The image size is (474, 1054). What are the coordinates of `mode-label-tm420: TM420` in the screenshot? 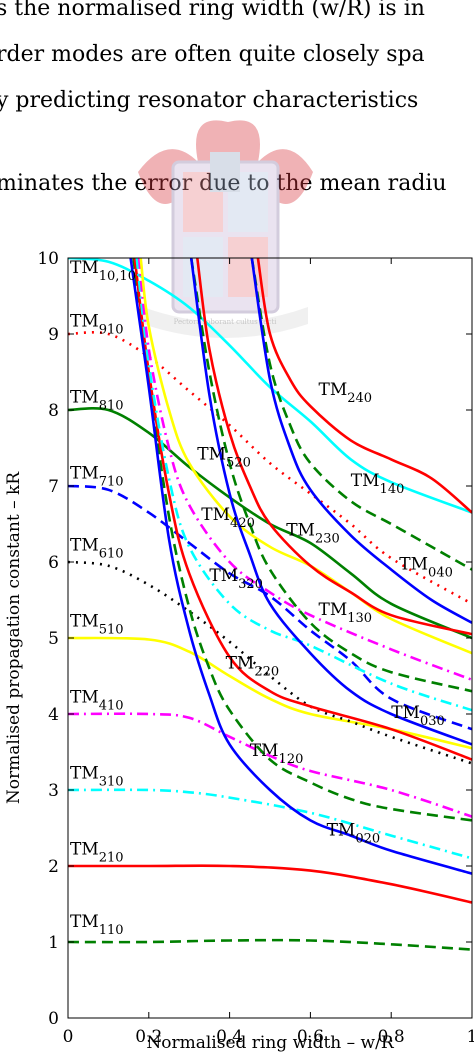 It's located at (228, 518).